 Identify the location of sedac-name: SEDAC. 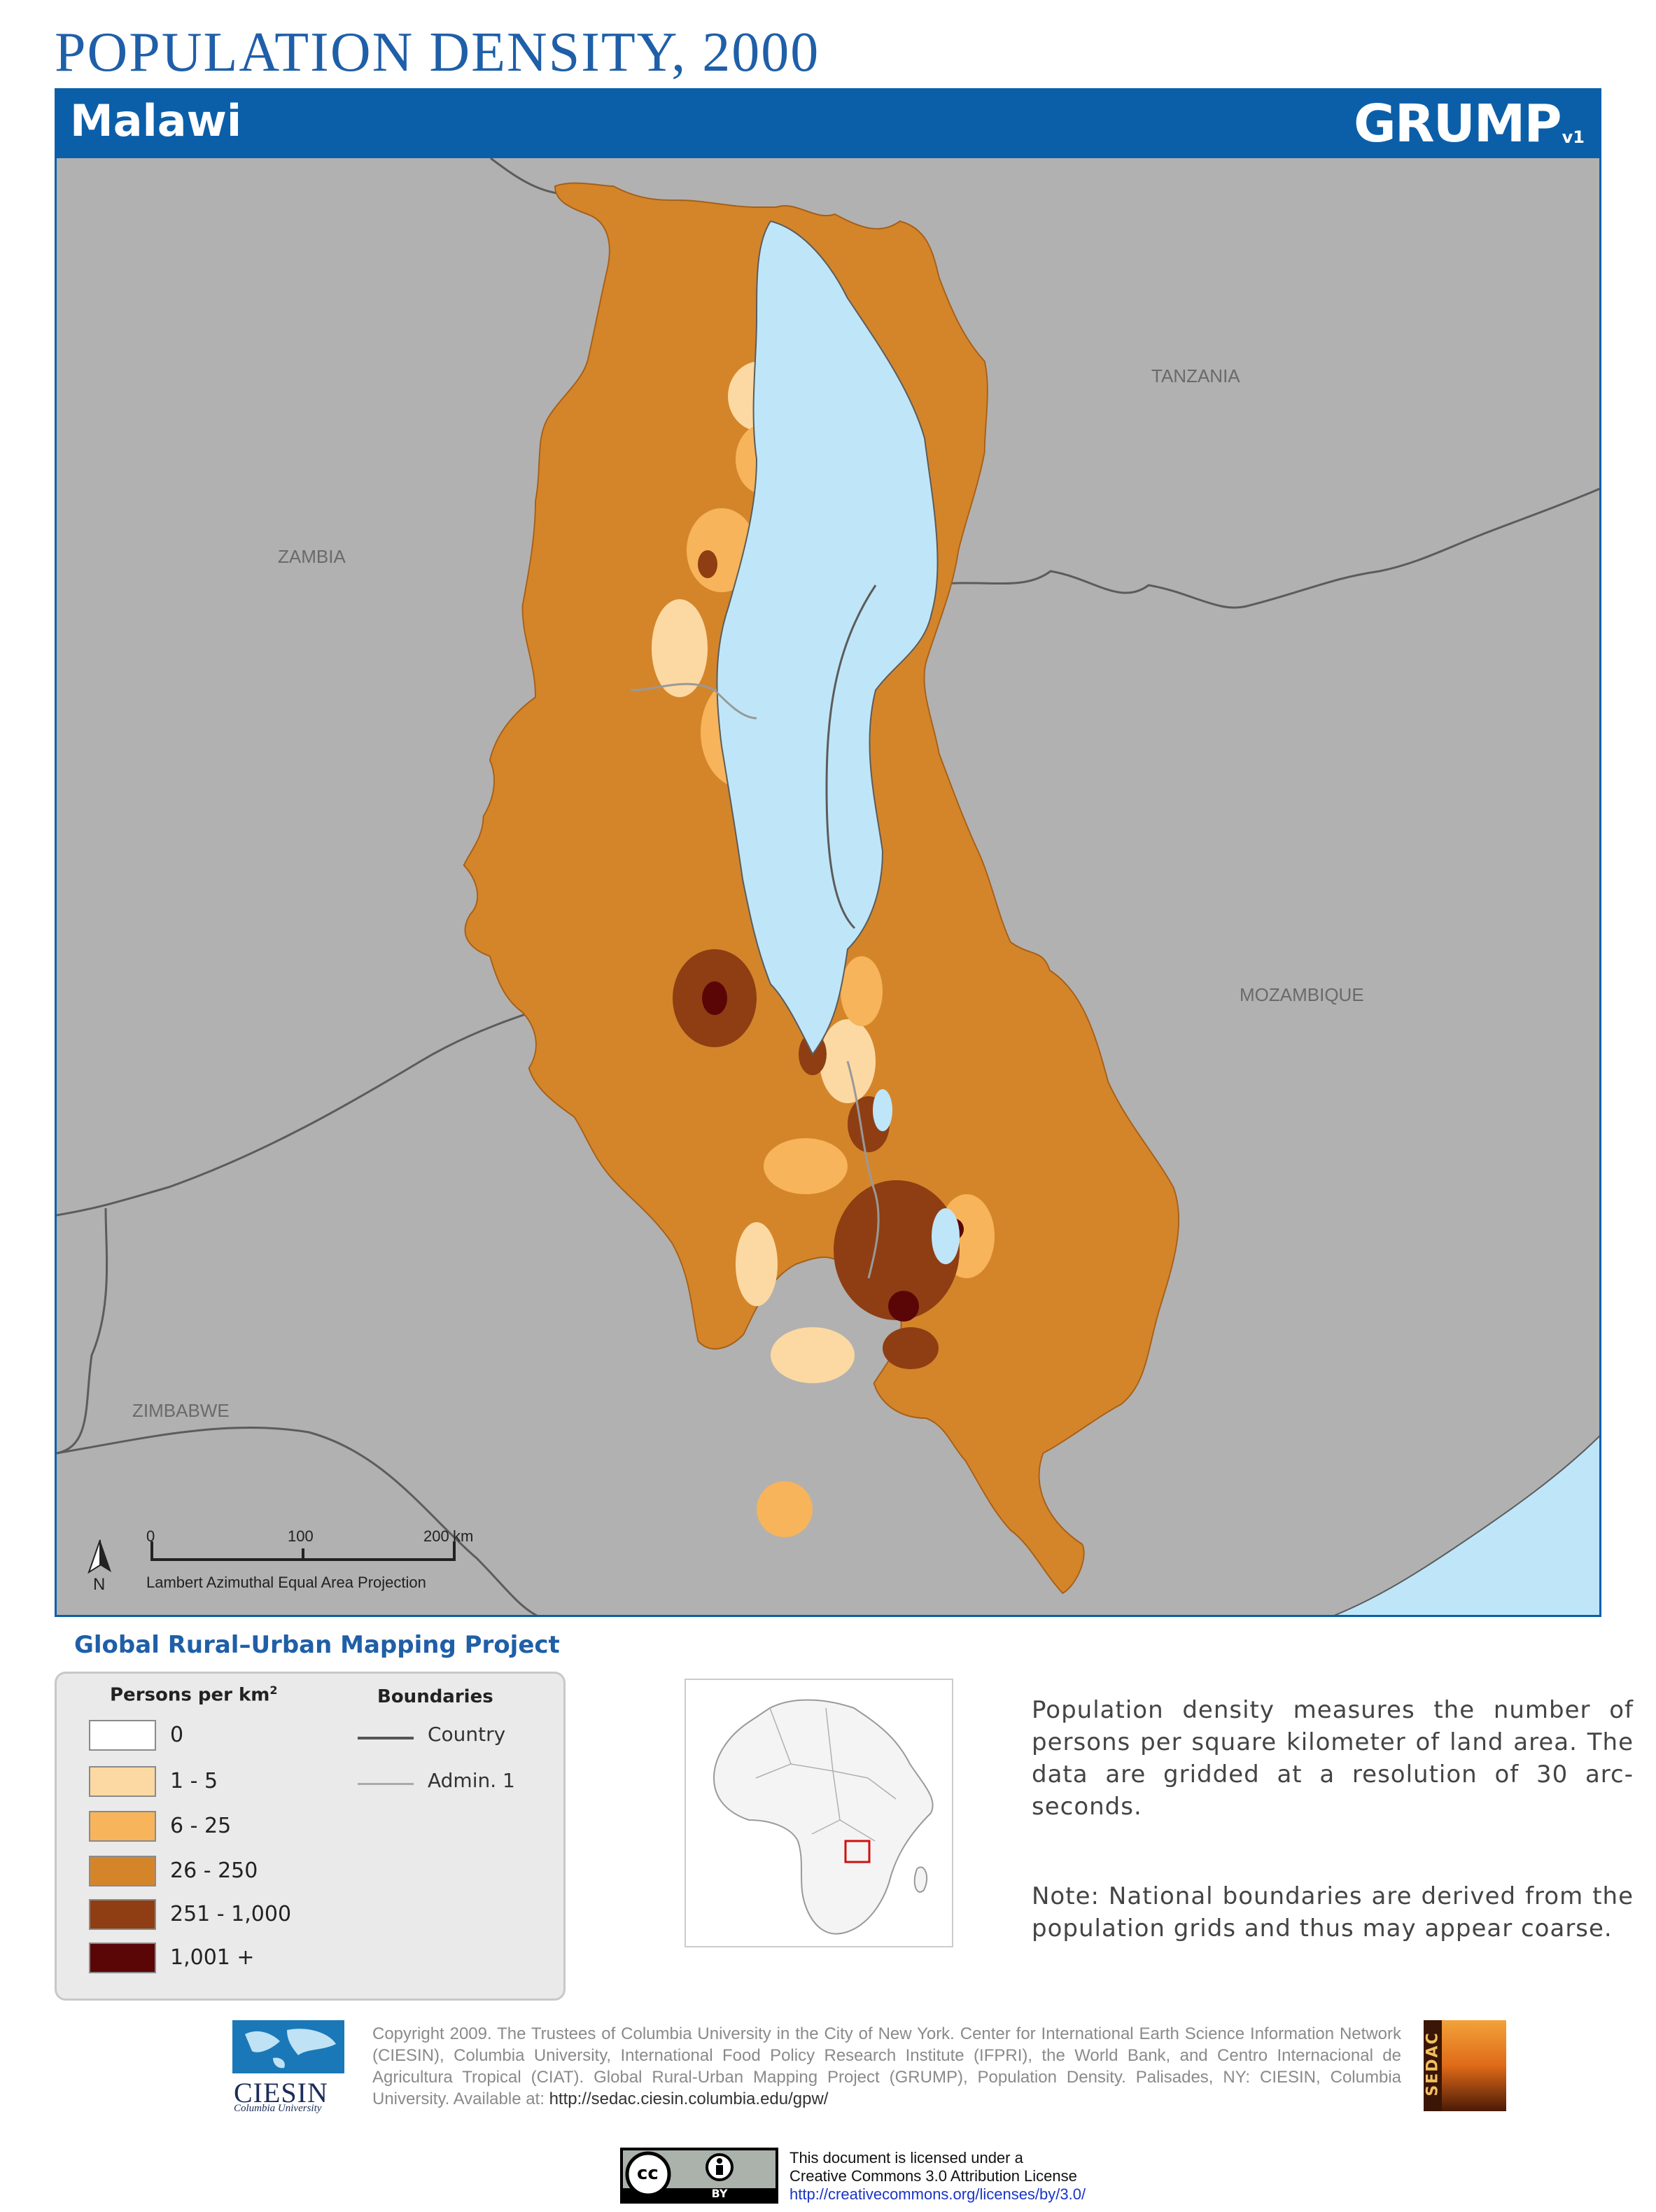
(1433, 2063).